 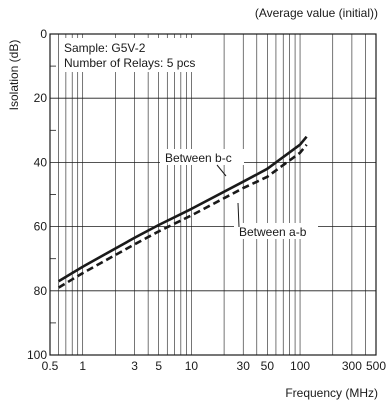 I want to click on leader-ab, so click(x=238, y=215).